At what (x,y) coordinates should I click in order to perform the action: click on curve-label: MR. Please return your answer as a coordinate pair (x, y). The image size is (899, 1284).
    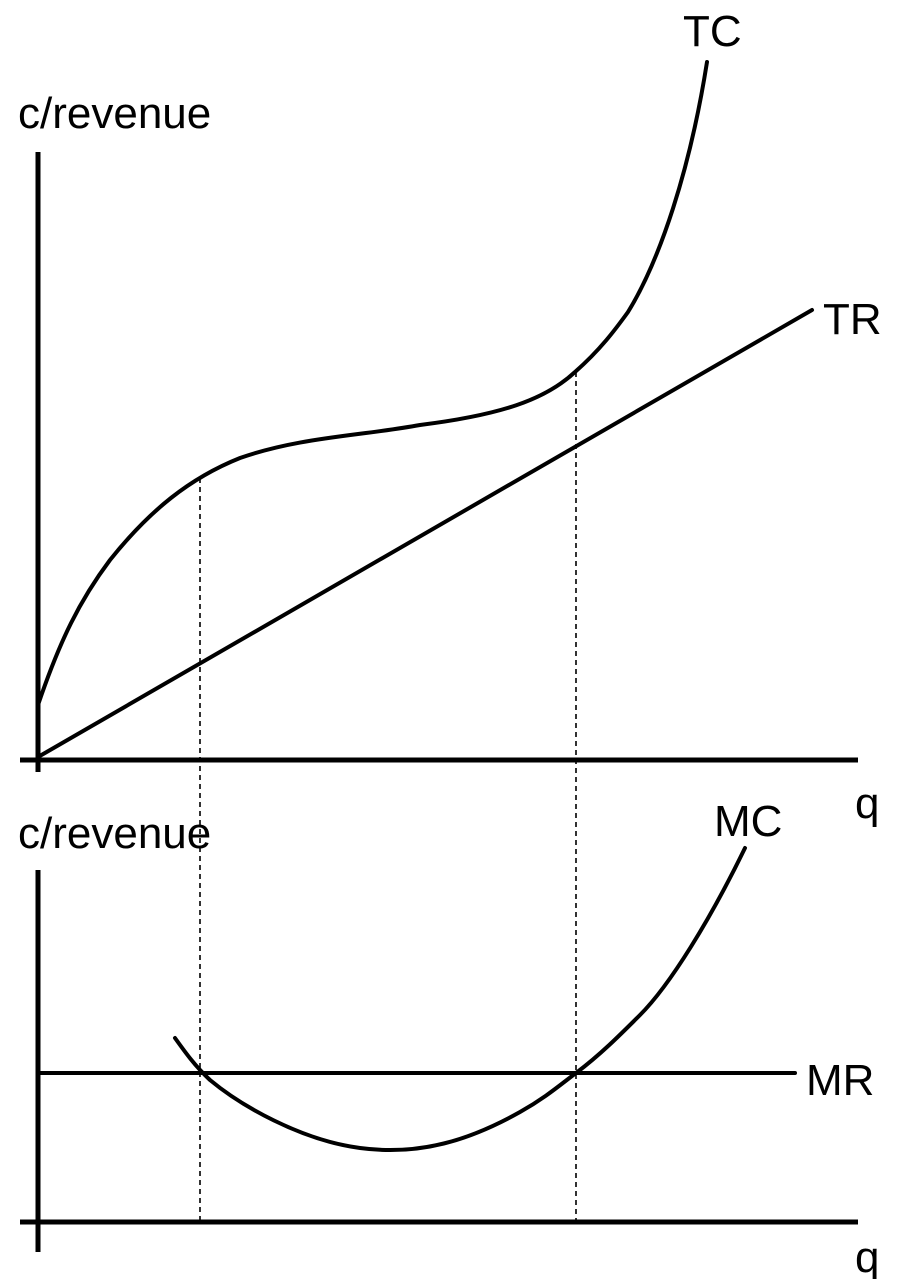
    Looking at the image, I should click on (840, 1080).